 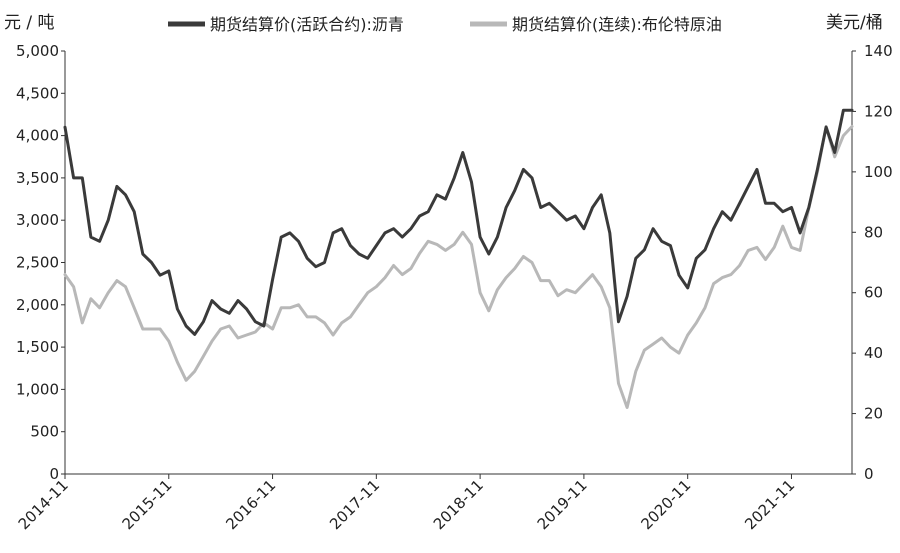 I want to click on right-tick-label: 20, so click(x=873, y=414).